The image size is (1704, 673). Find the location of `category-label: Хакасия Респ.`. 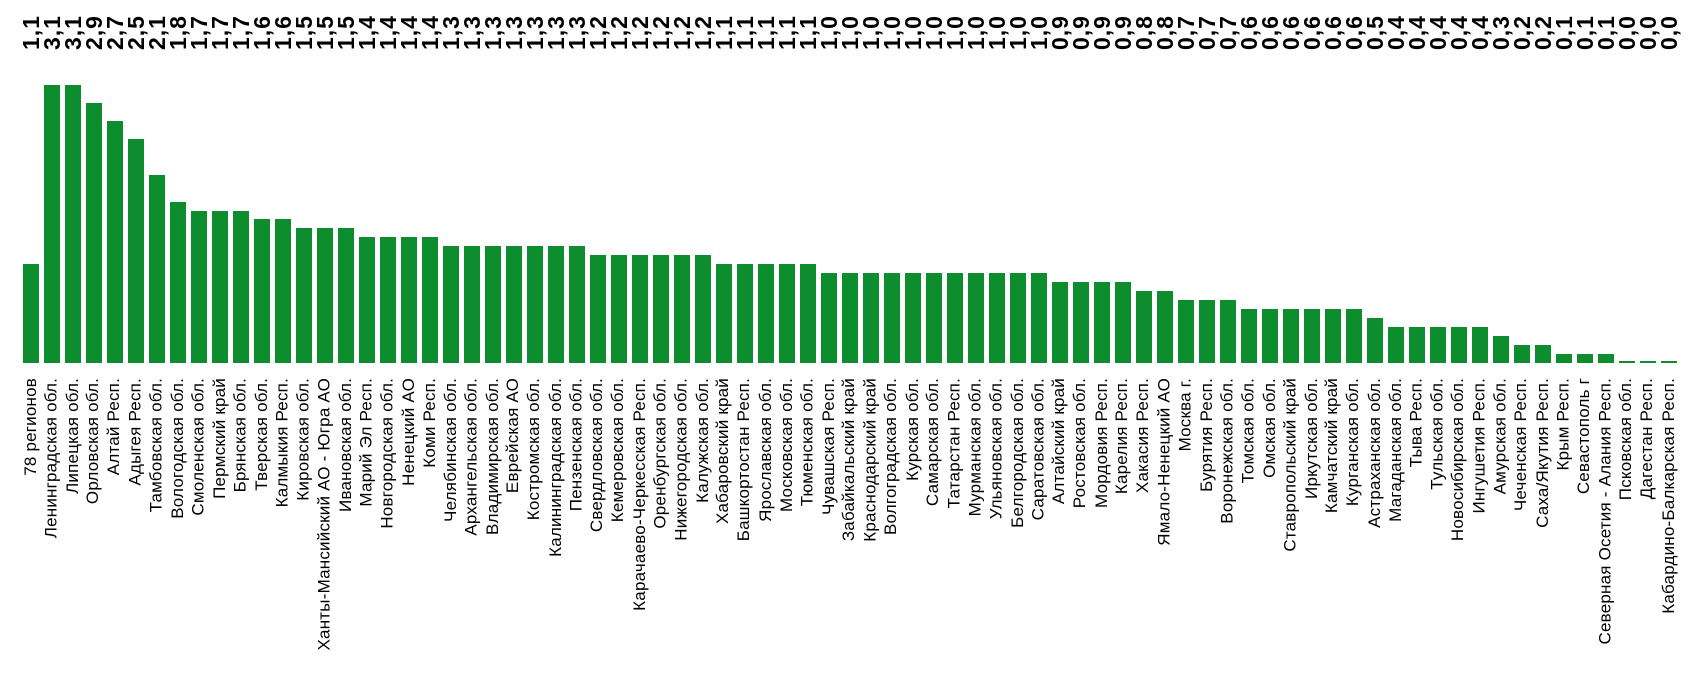

category-label: Хакасия Респ. is located at coordinates (1143, 436).